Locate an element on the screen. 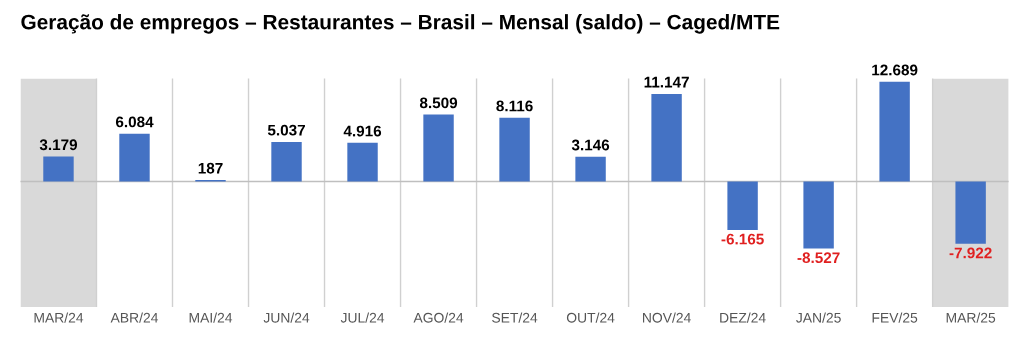 Image resolution: width=1024 pixels, height=341 pixels. data-label: 4.916 is located at coordinates (362, 131).